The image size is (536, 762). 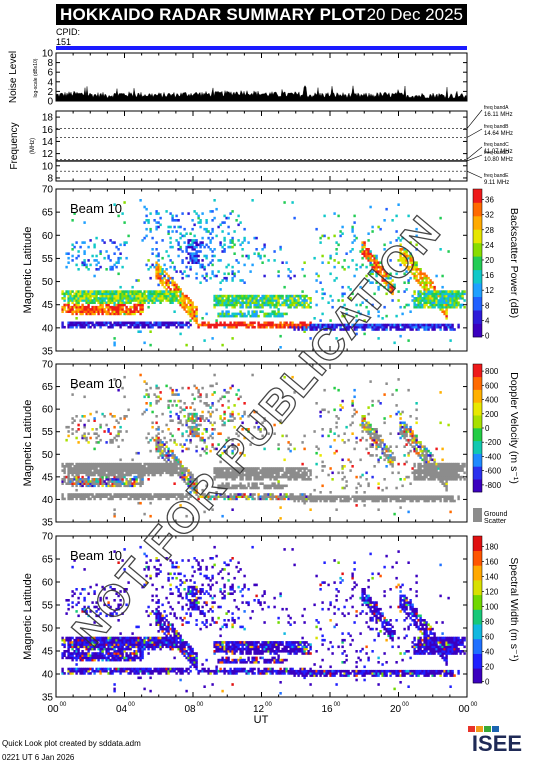 I want to click on power-ytick-label: 60, so click(x=48, y=236).